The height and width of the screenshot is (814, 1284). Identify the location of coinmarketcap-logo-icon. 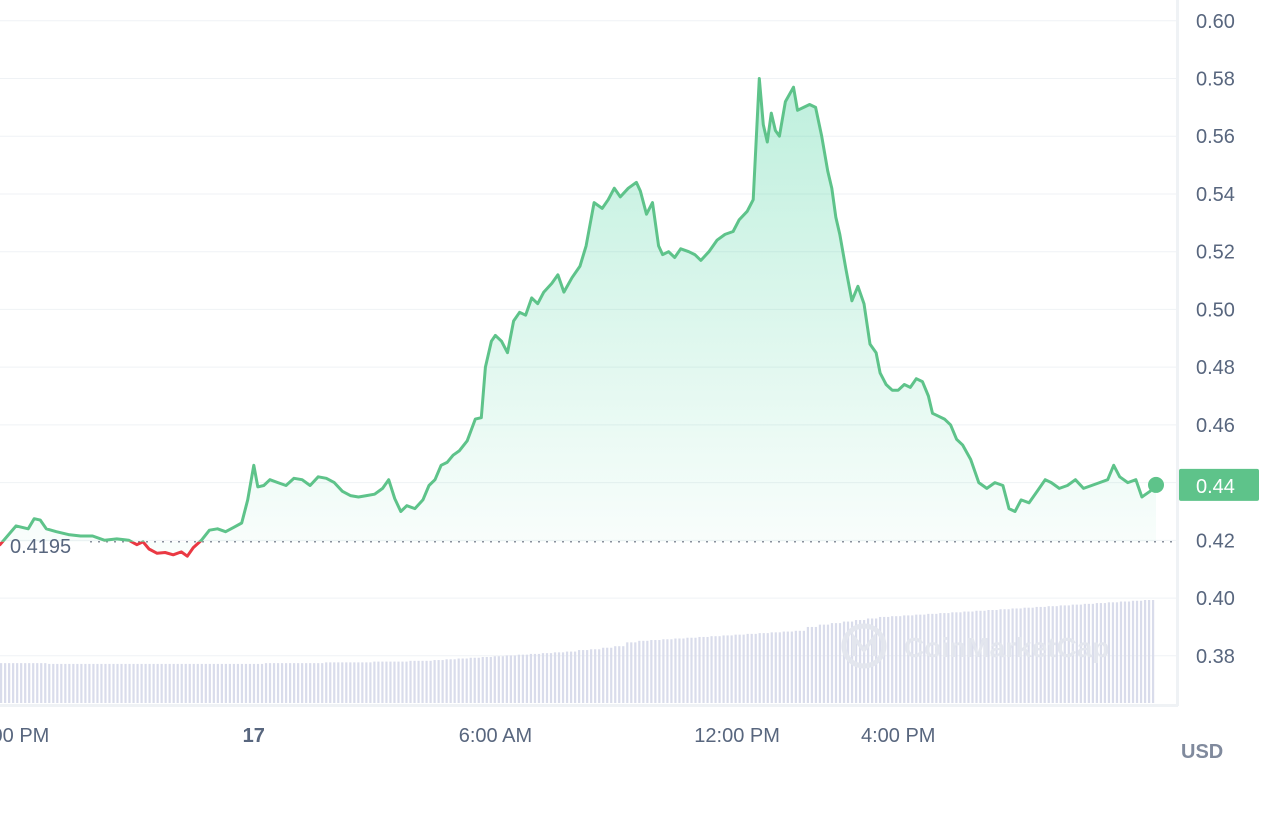
(864, 646).